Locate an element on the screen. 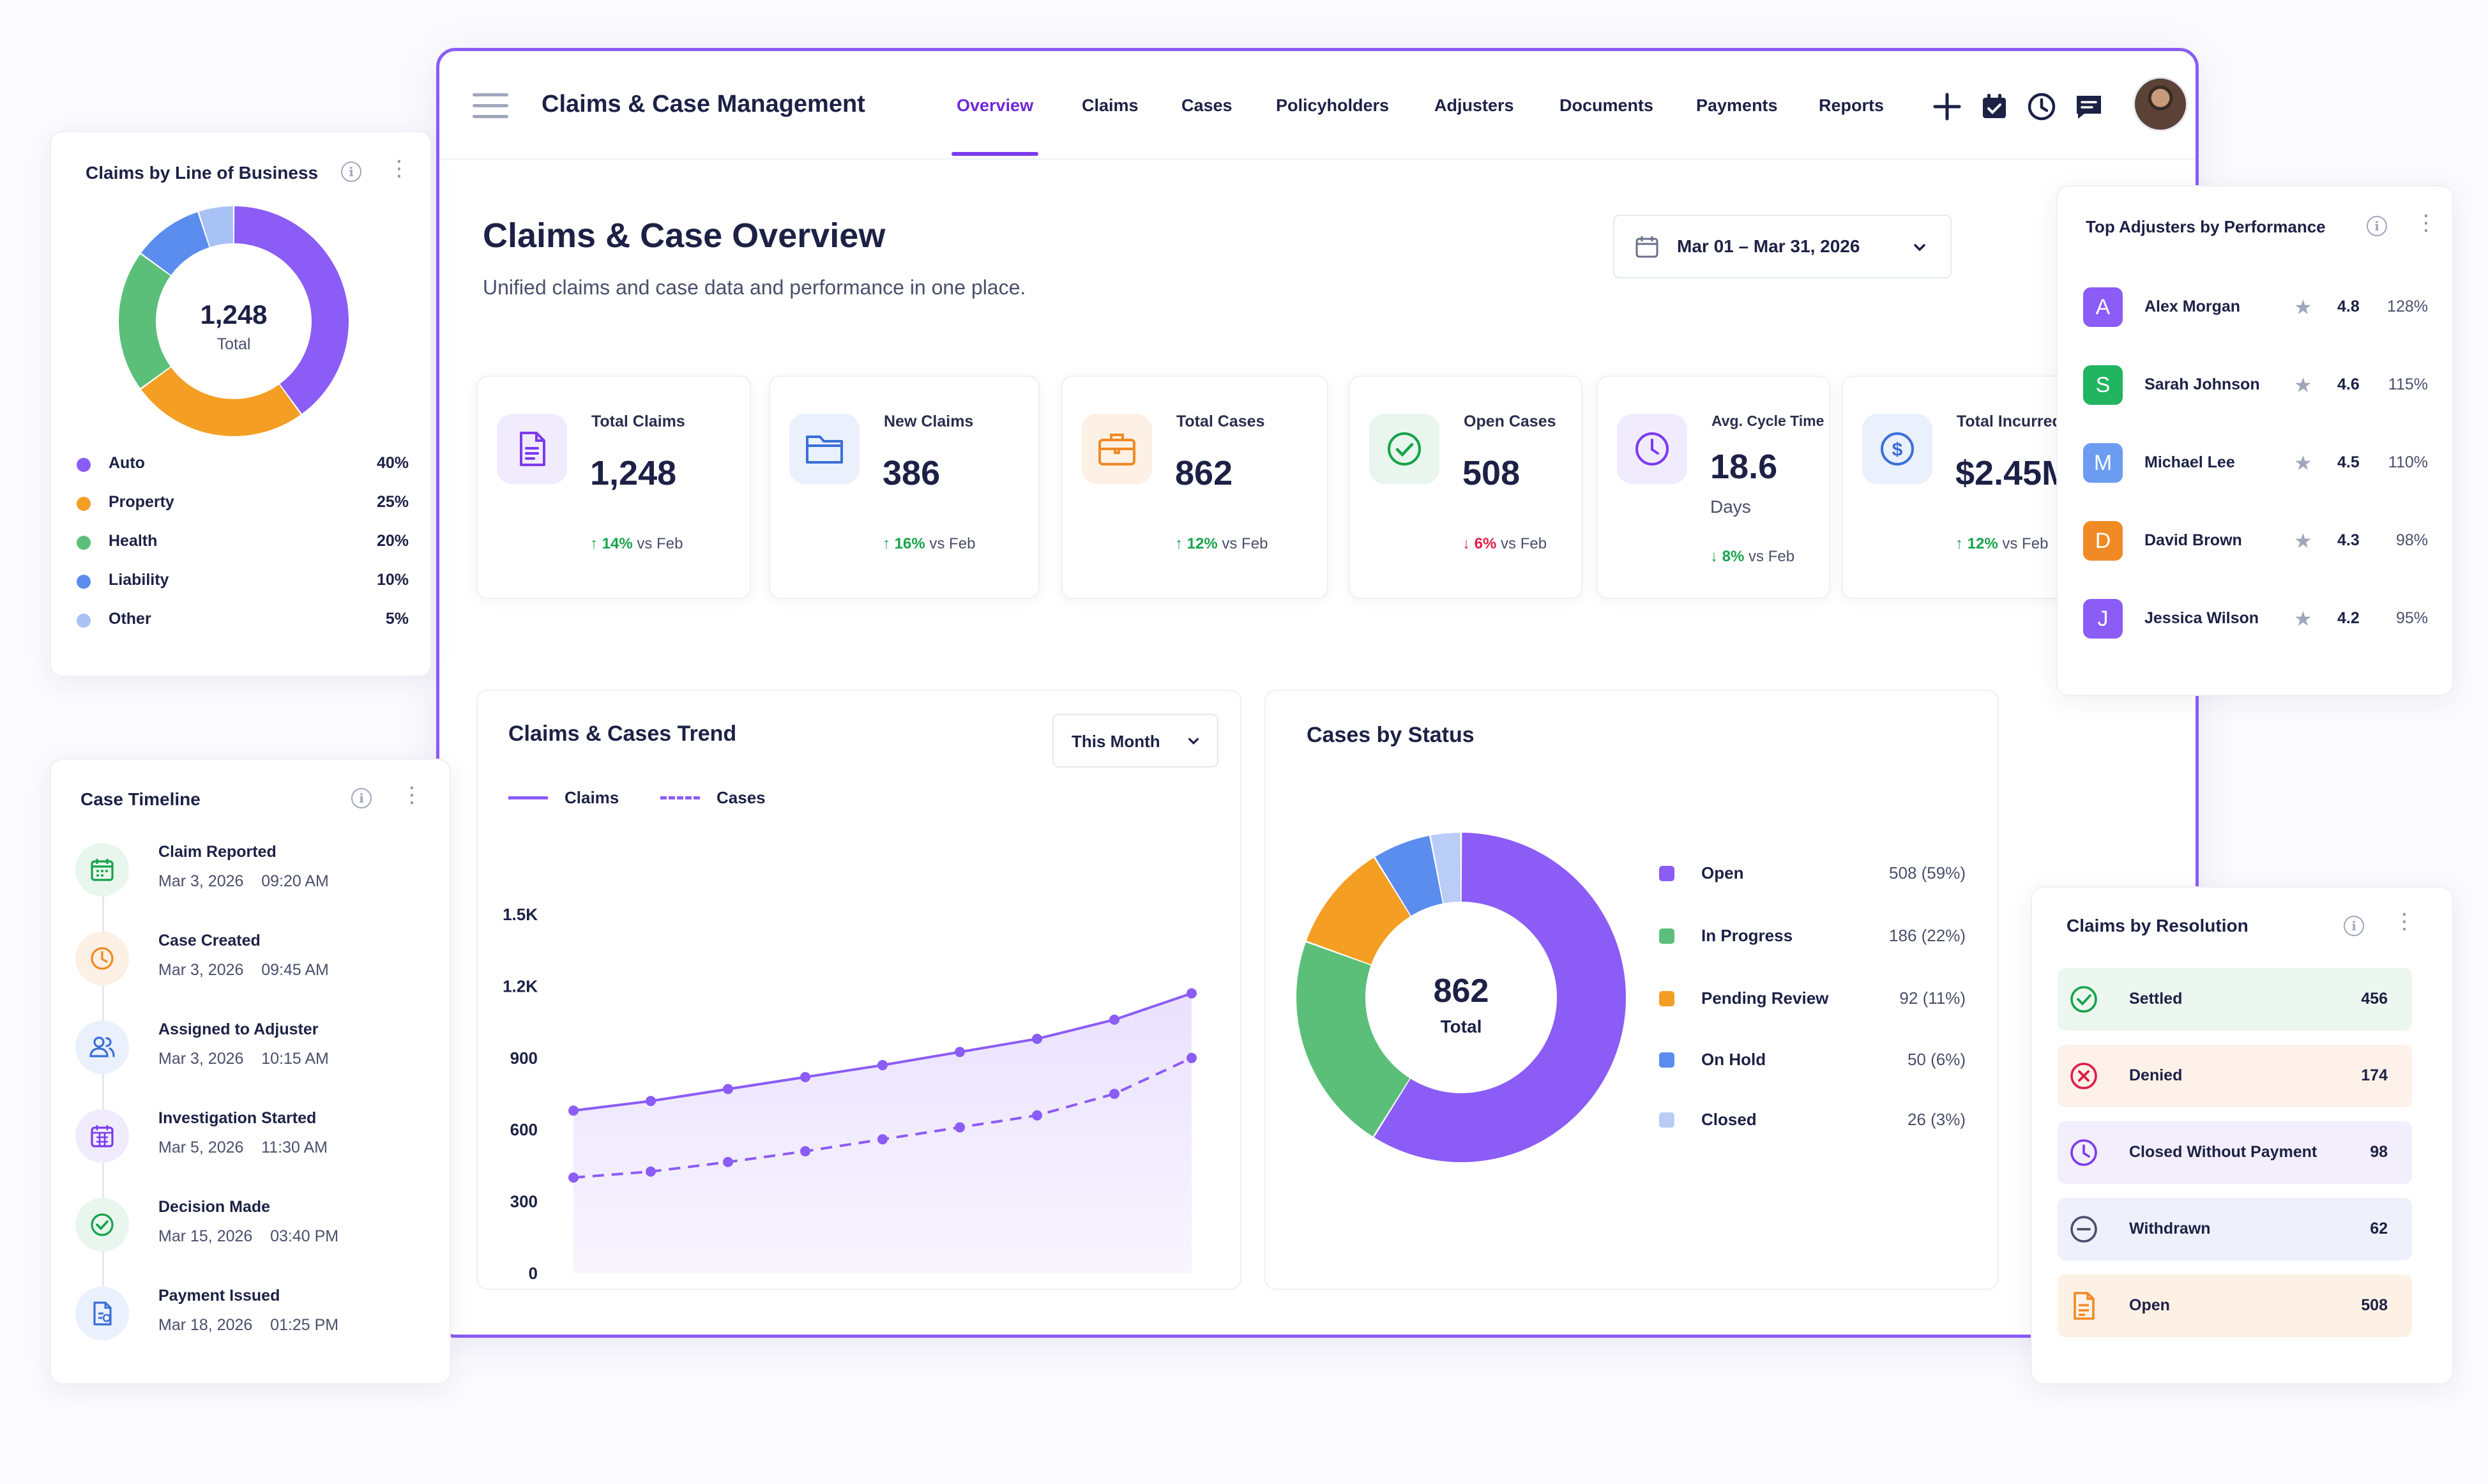  x-circle-icon is located at coordinates (2083, 1076).